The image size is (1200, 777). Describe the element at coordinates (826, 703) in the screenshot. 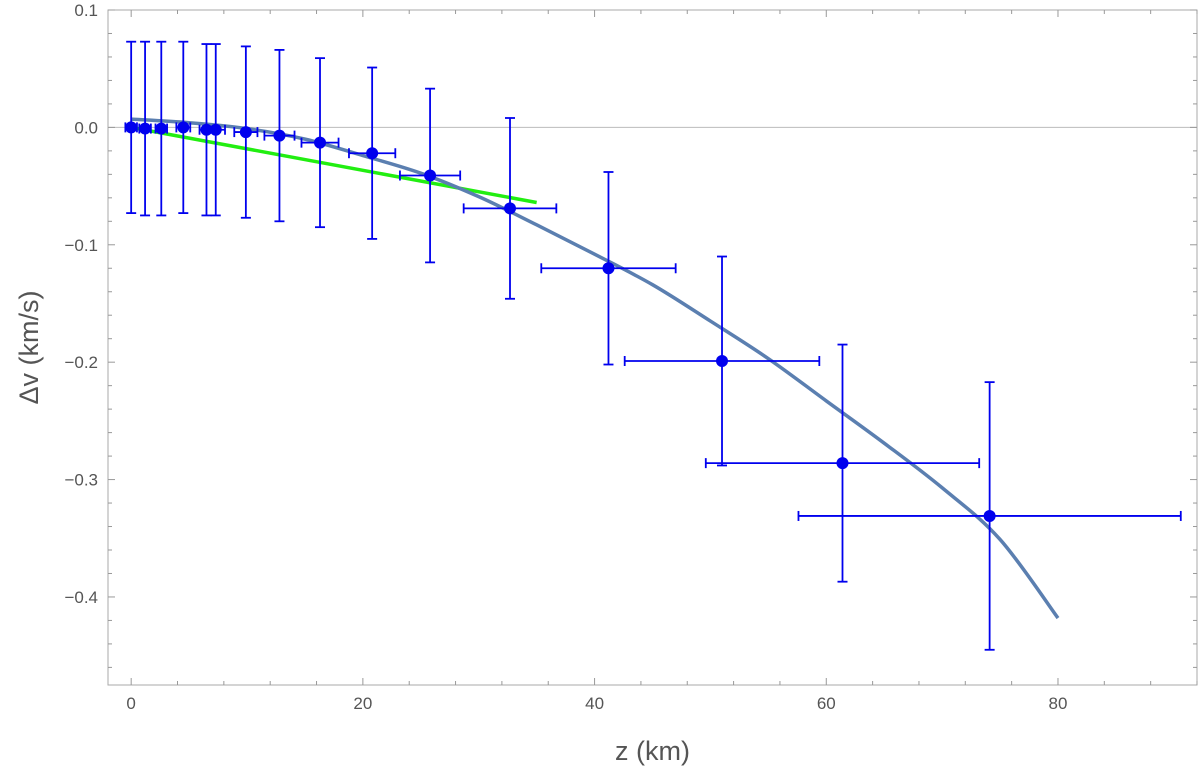

I see `x-tick-label: 60` at that location.